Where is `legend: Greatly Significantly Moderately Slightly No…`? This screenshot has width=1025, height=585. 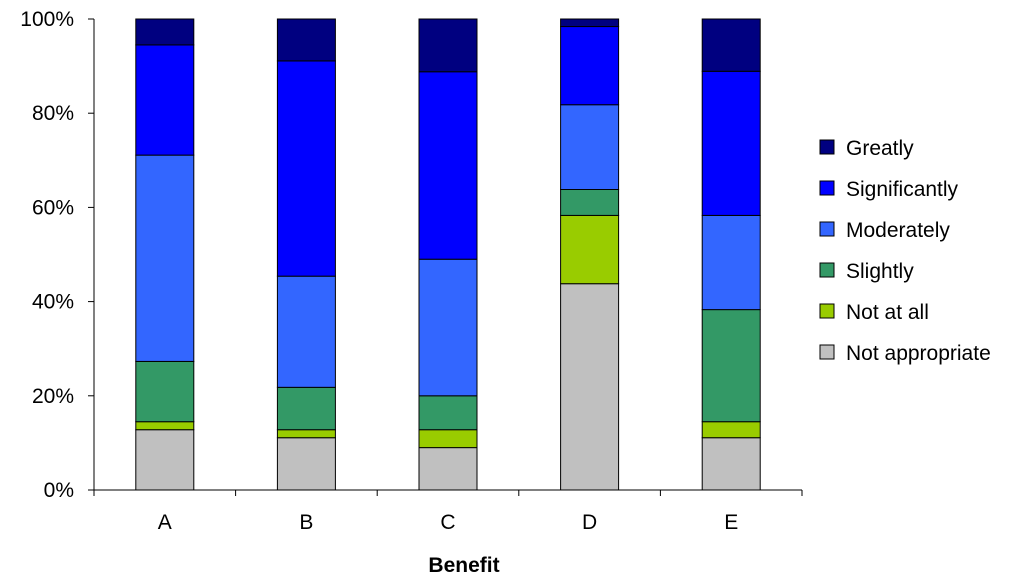
legend: Greatly Significantly Moderately Slightly No… is located at coordinates (905, 251).